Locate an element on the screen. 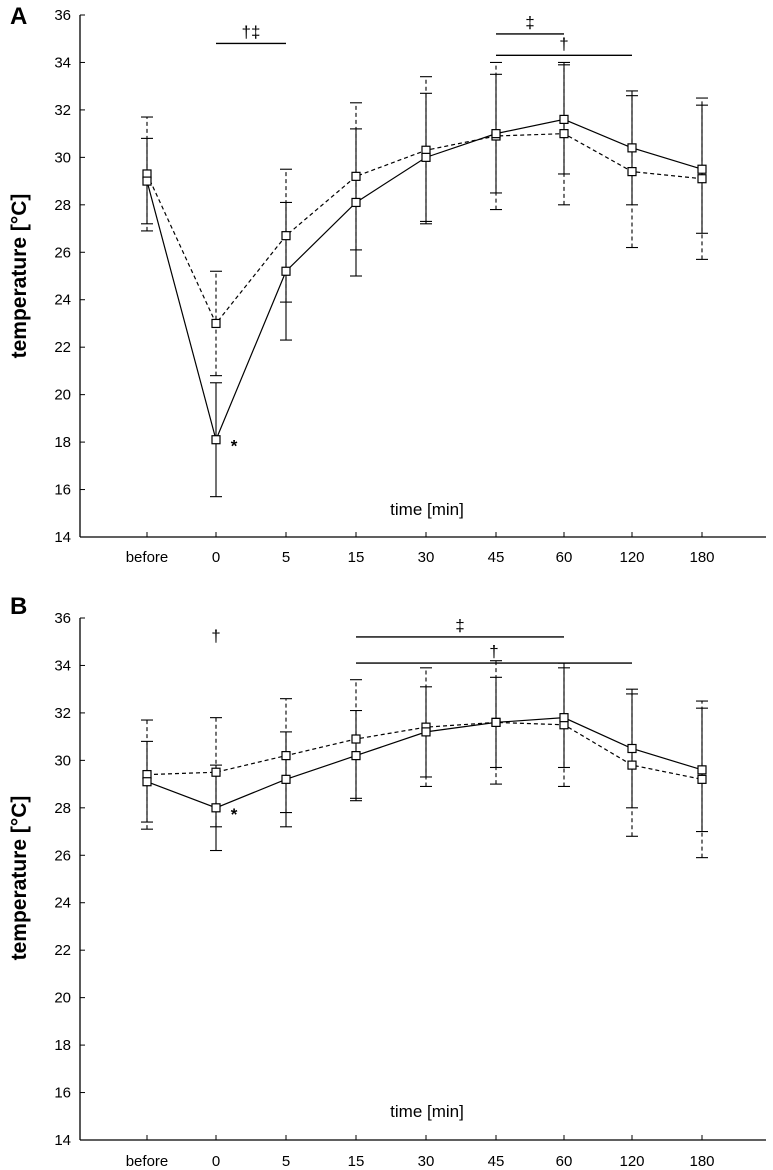 This screenshot has height=1170, width=773. series-line-dashed is located at coordinates (424, 229).